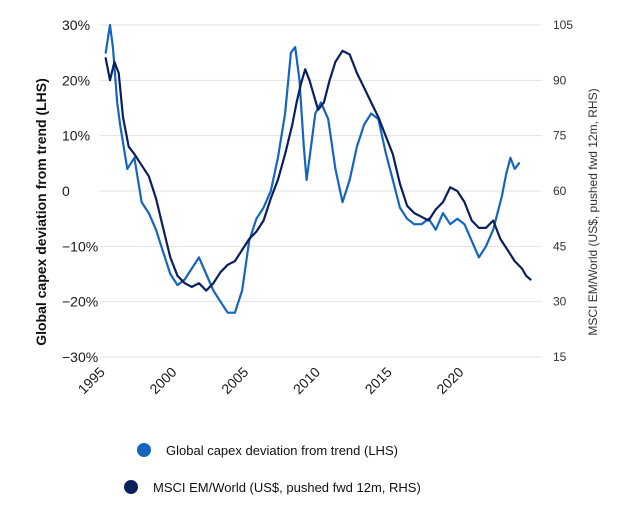 This screenshot has width=629, height=509. What do you see at coordinates (80, 246) in the screenshot?
I see `y-tick-label-left: −10%` at bounding box center [80, 246].